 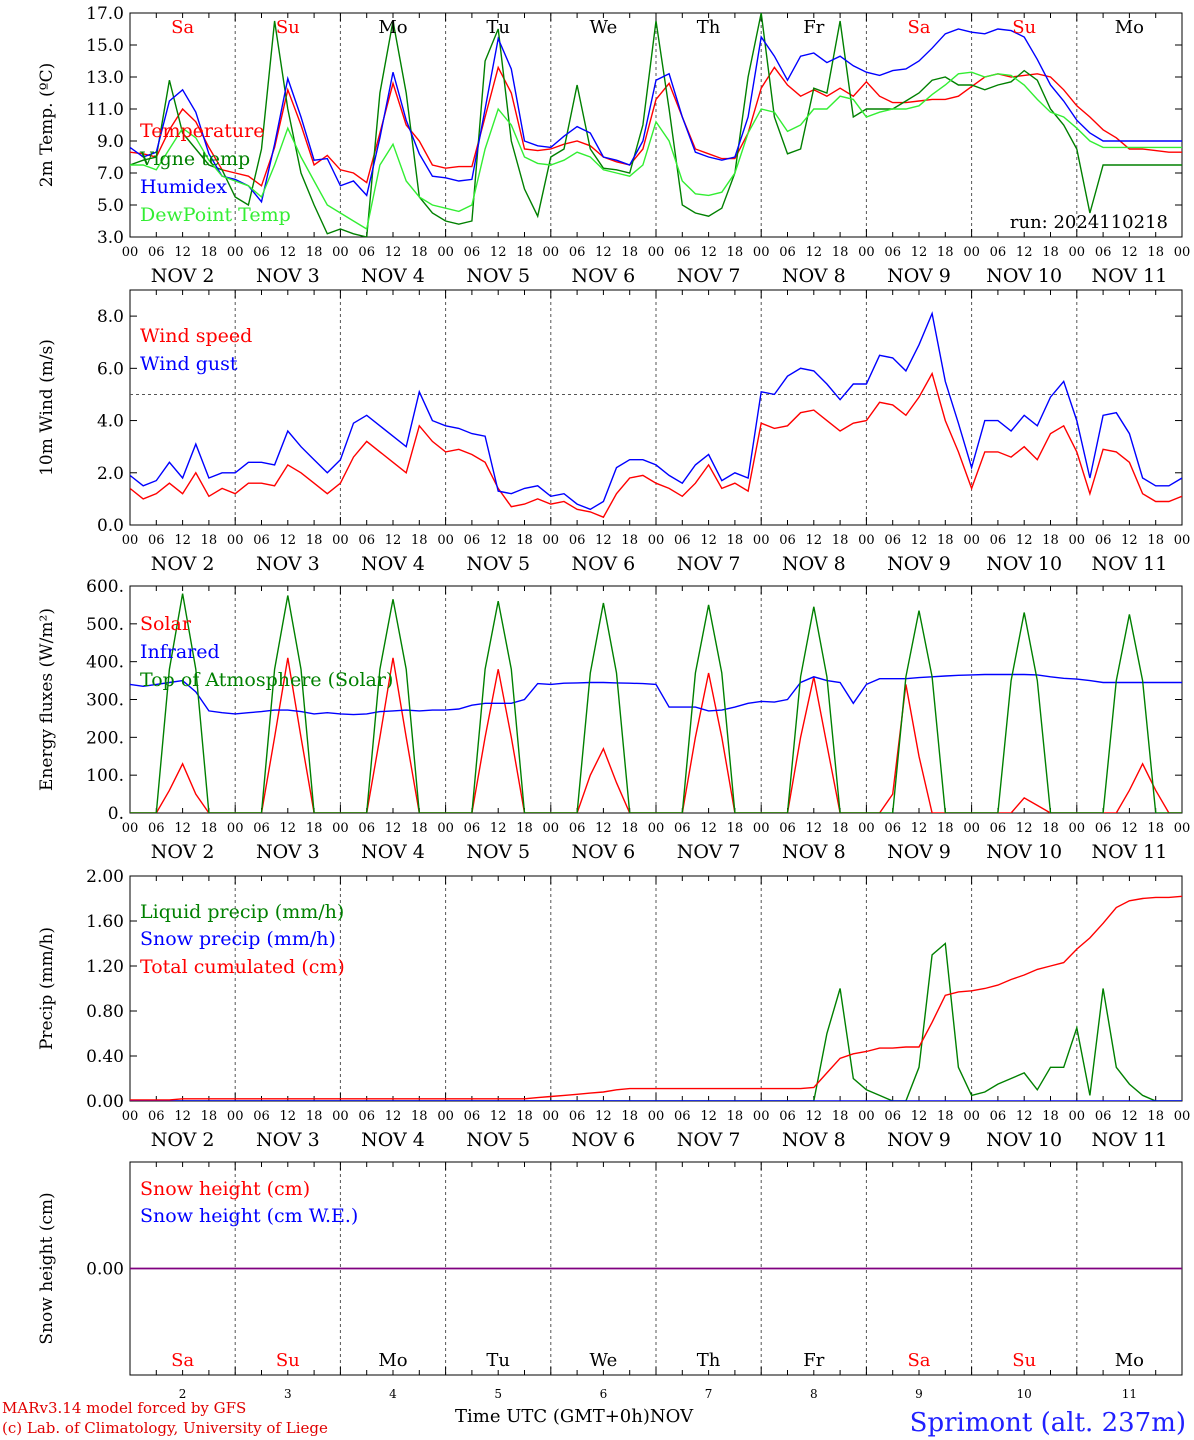 I want to click on series-line-wind-gust, so click(x=656, y=411).